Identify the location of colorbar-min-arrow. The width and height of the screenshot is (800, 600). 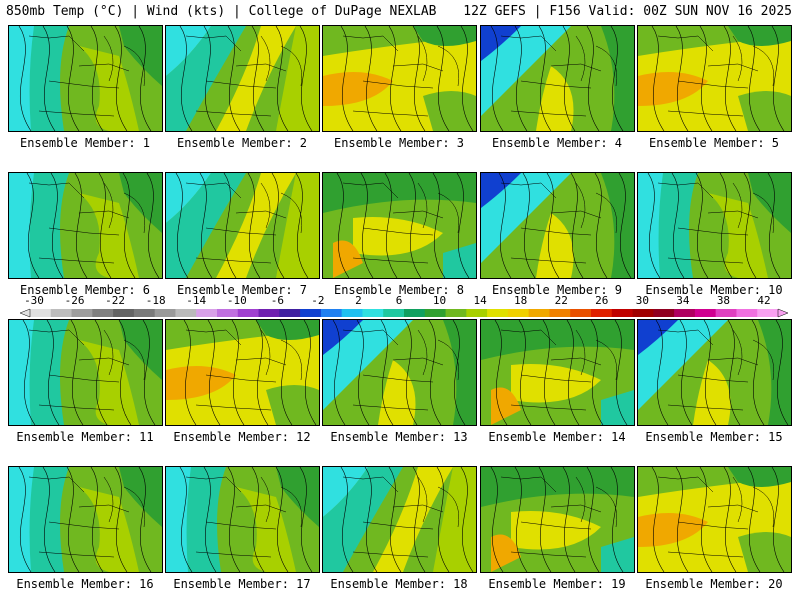
(25, 313).